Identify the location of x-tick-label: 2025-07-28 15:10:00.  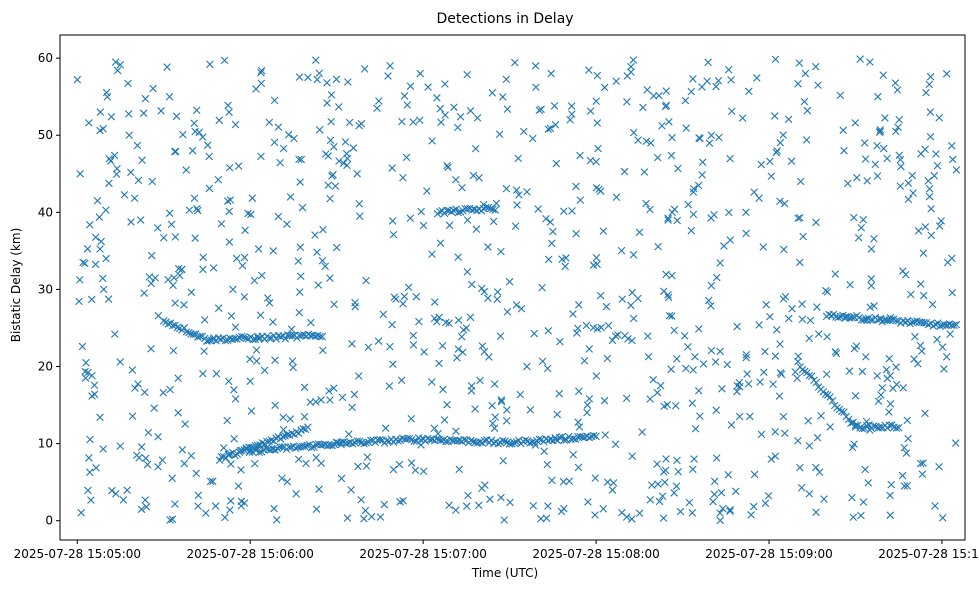
(928, 554).